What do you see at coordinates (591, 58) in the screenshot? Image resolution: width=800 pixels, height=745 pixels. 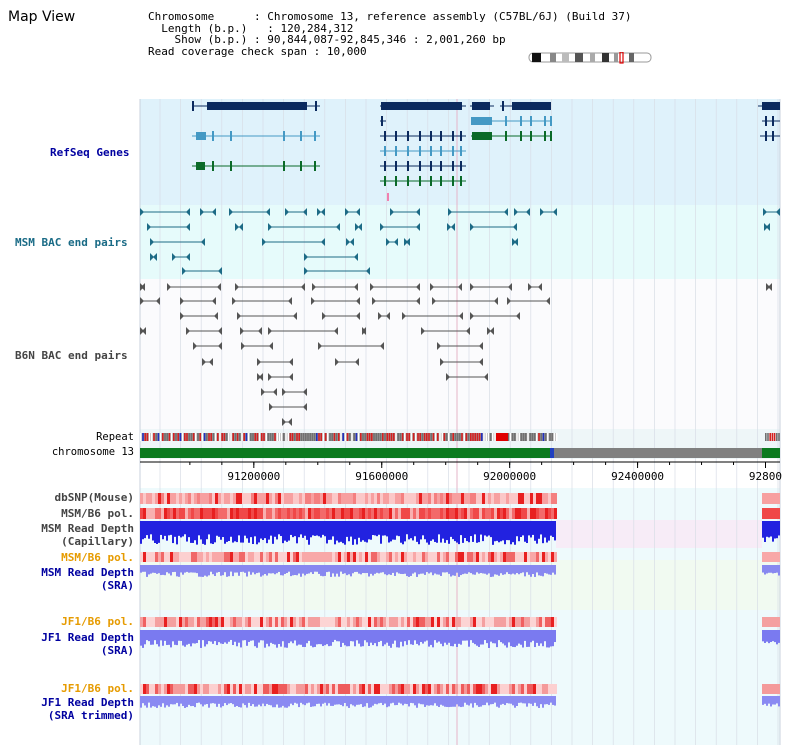 I see `chromosome-ideogram` at bounding box center [591, 58].